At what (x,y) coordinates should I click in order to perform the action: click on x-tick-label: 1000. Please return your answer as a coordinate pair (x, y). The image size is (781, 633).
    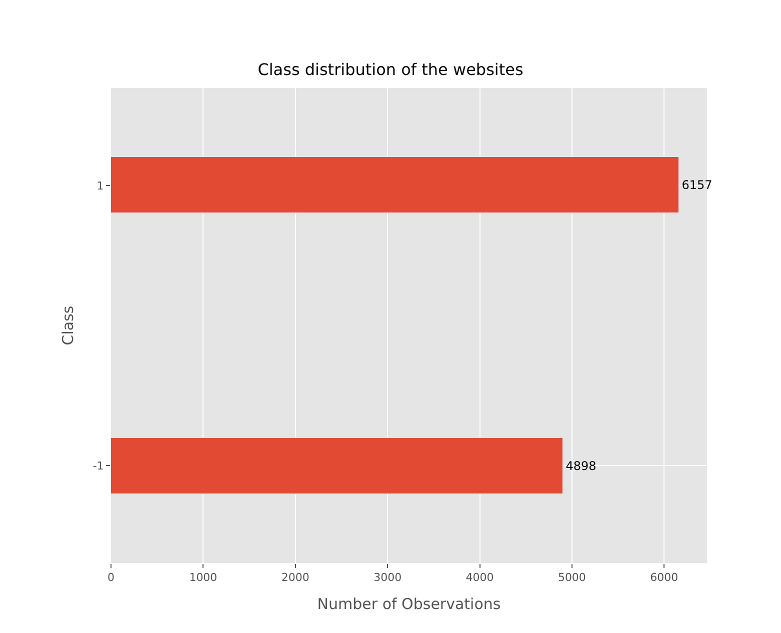
    Looking at the image, I should click on (203, 577).